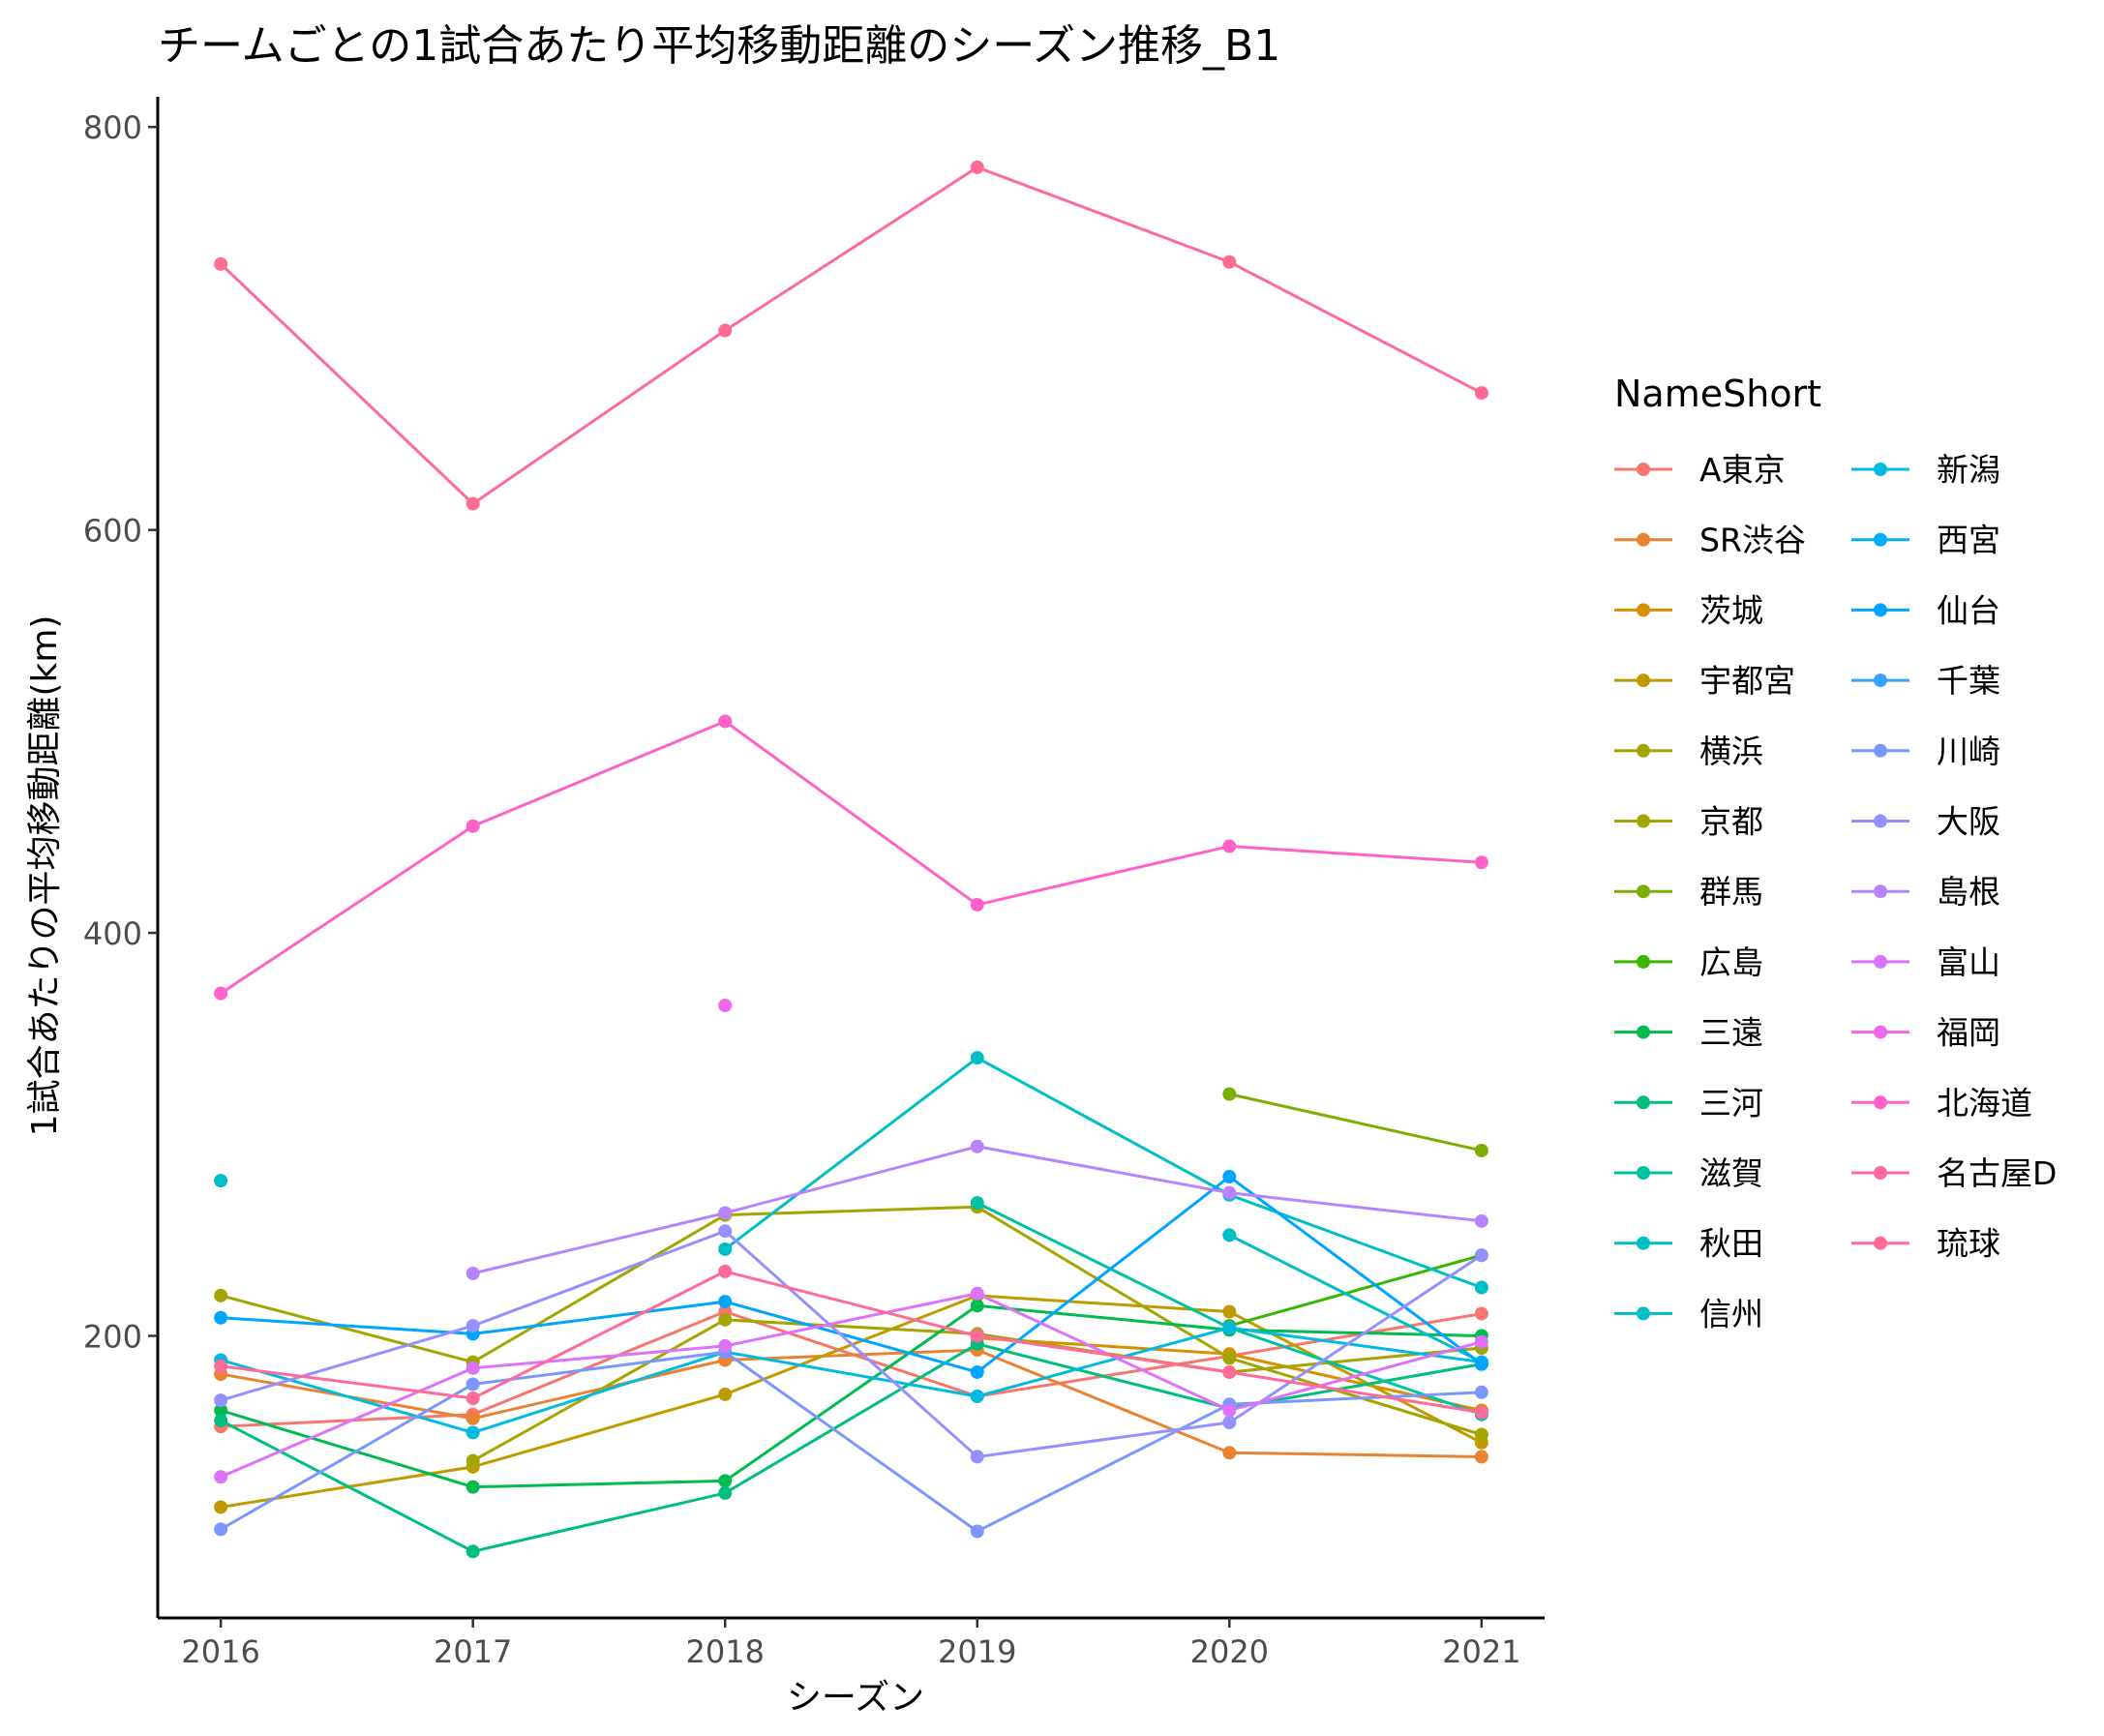 The height and width of the screenshot is (1736, 2104). I want to click on x-axis-title: シーズン, so click(856, 1698).